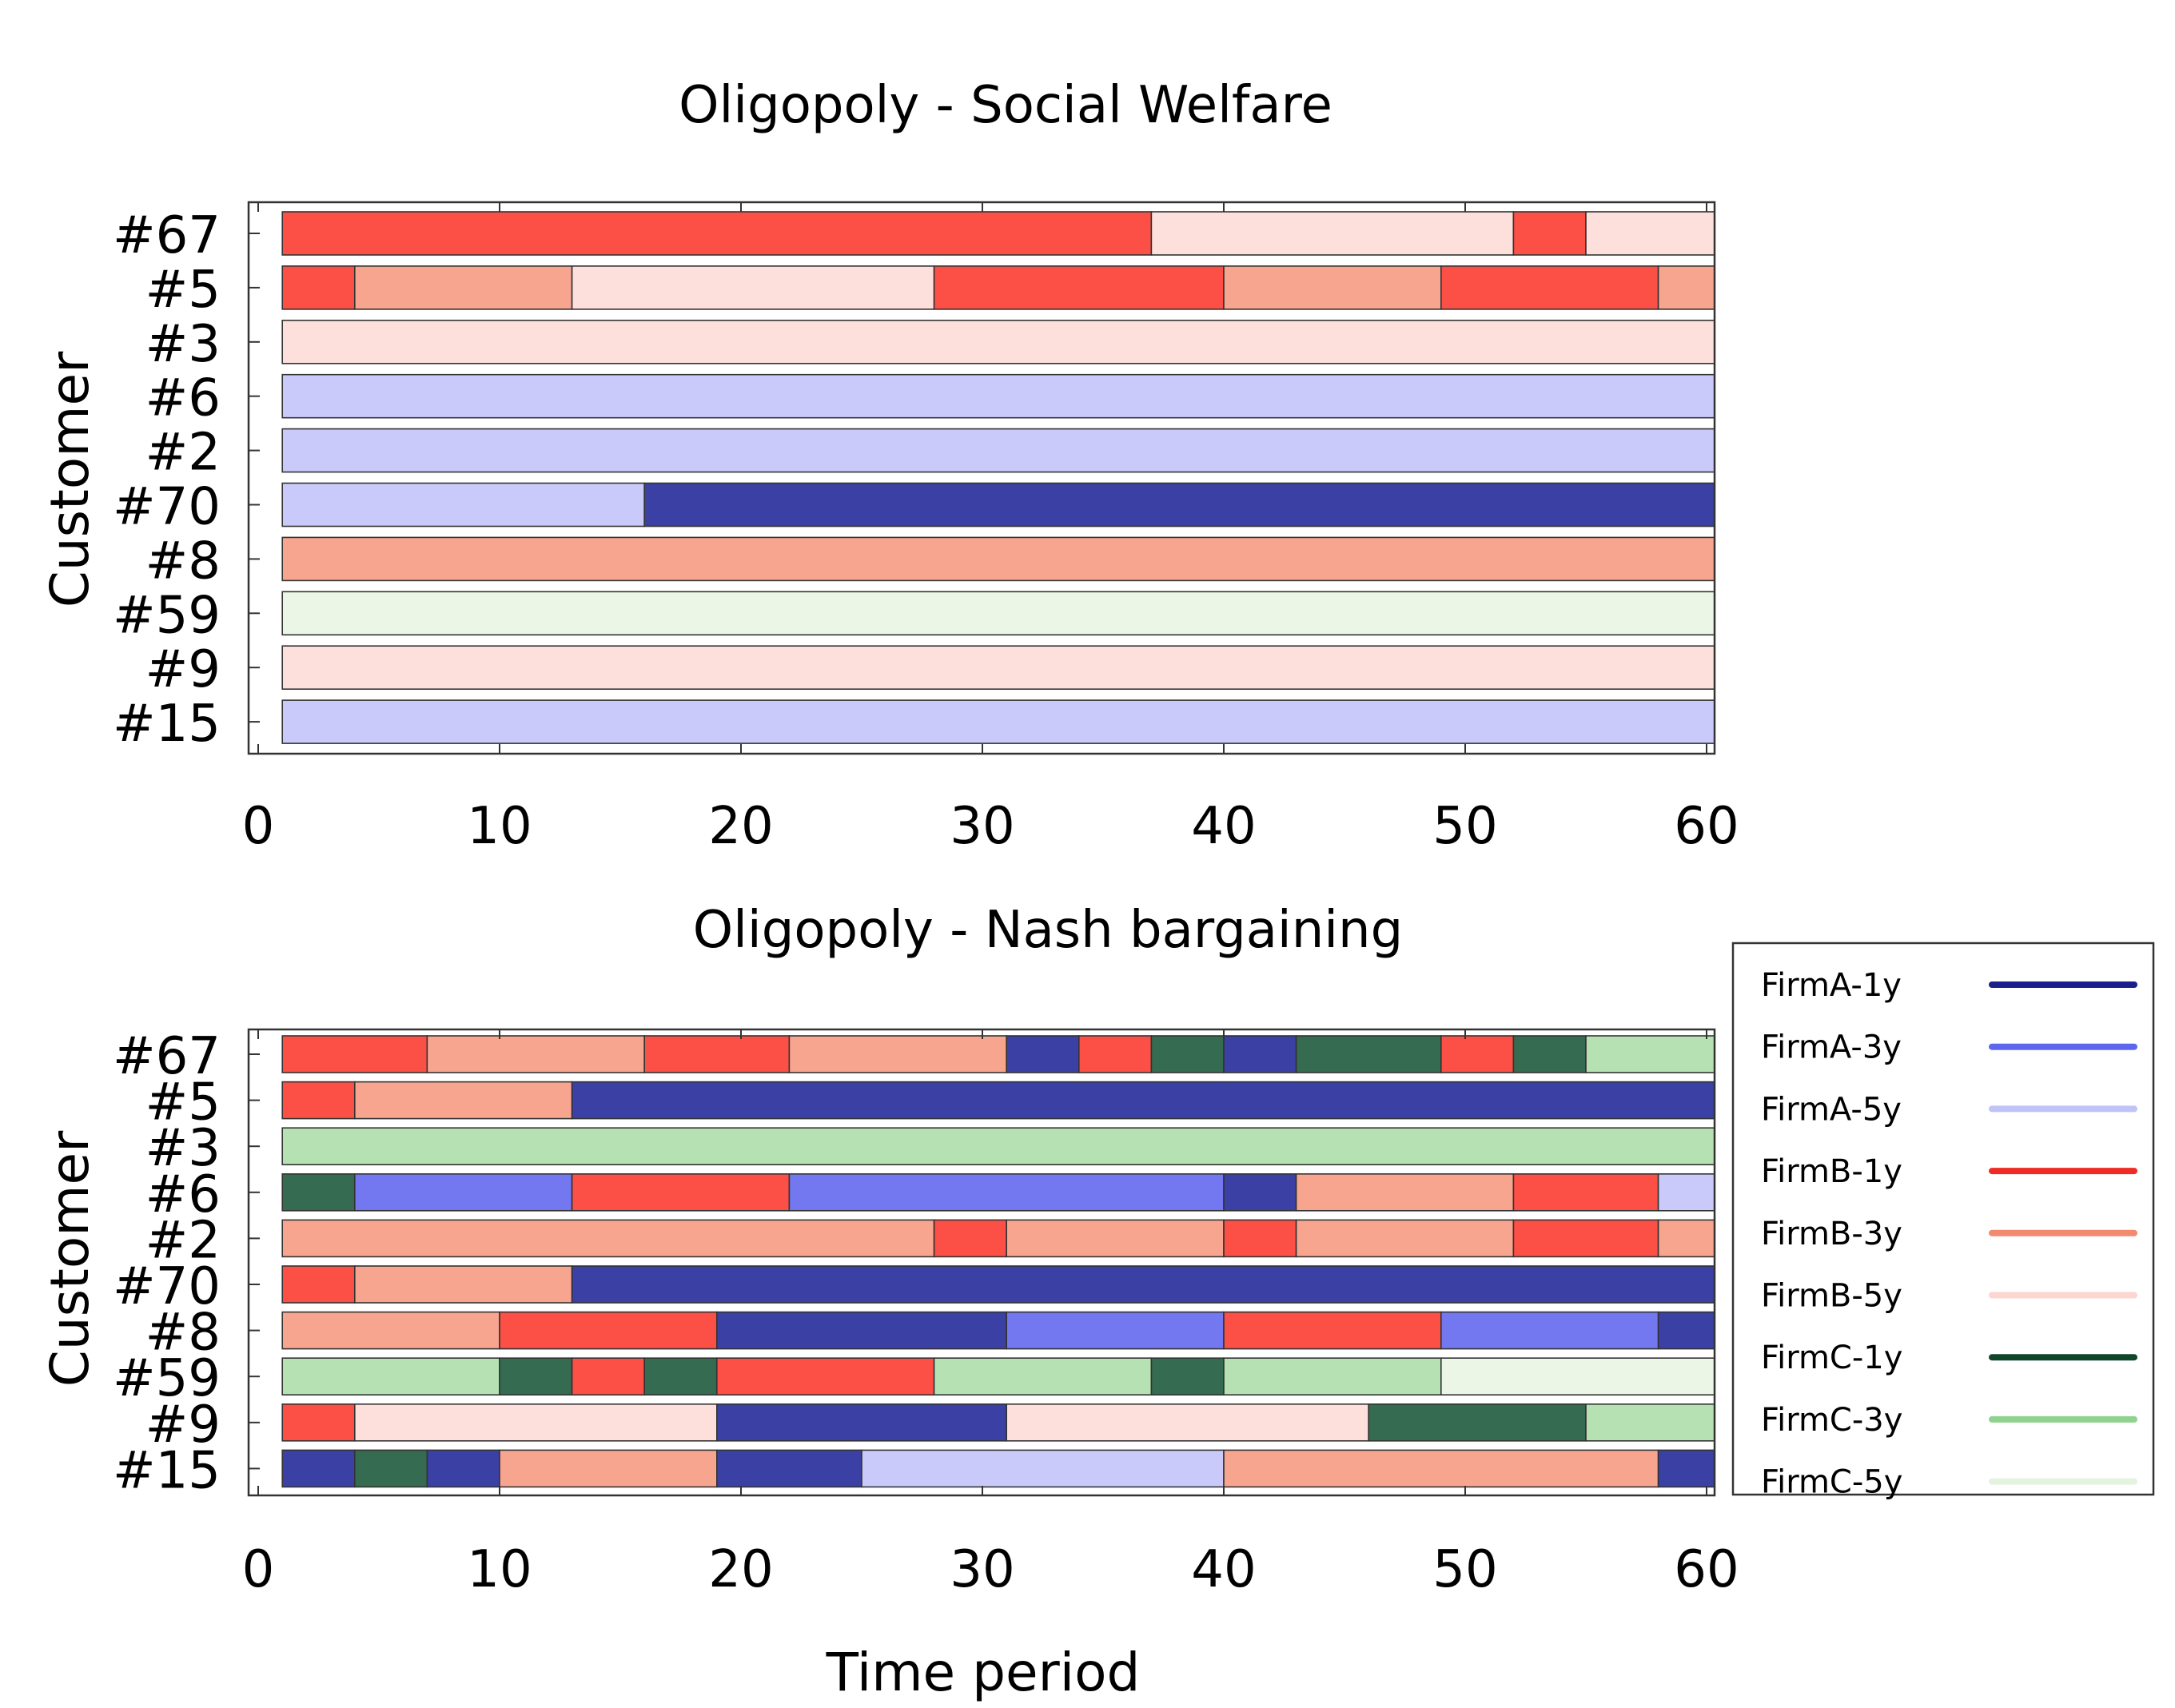  I want to click on x-tick-label: 40, so click(1223, 826).